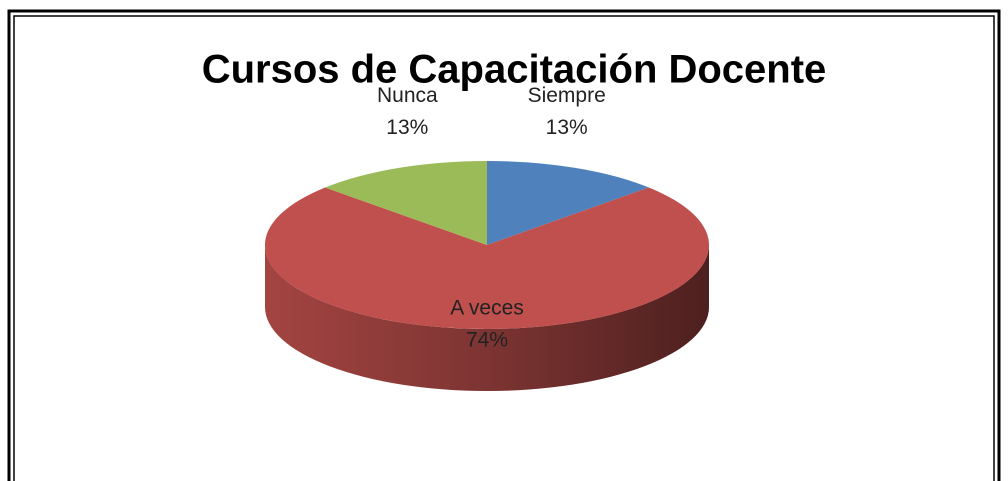 This screenshot has width=1008, height=481. What do you see at coordinates (487, 308) in the screenshot?
I see `category-label: A veces` at bounding box center [487, 308].